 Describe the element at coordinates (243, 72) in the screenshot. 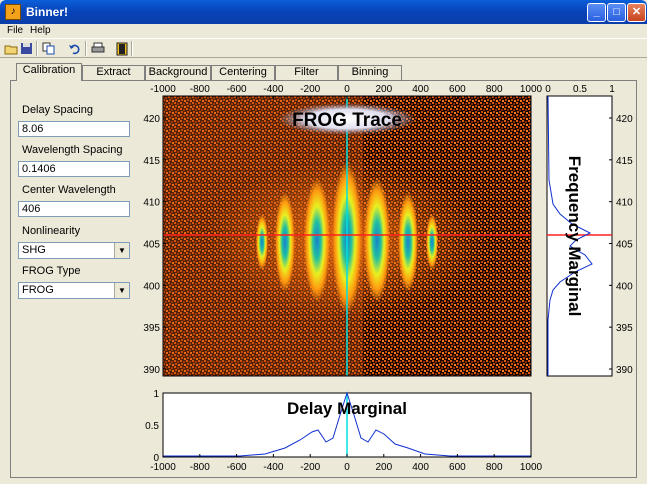

I see `tab-centering: Centering` at that location.